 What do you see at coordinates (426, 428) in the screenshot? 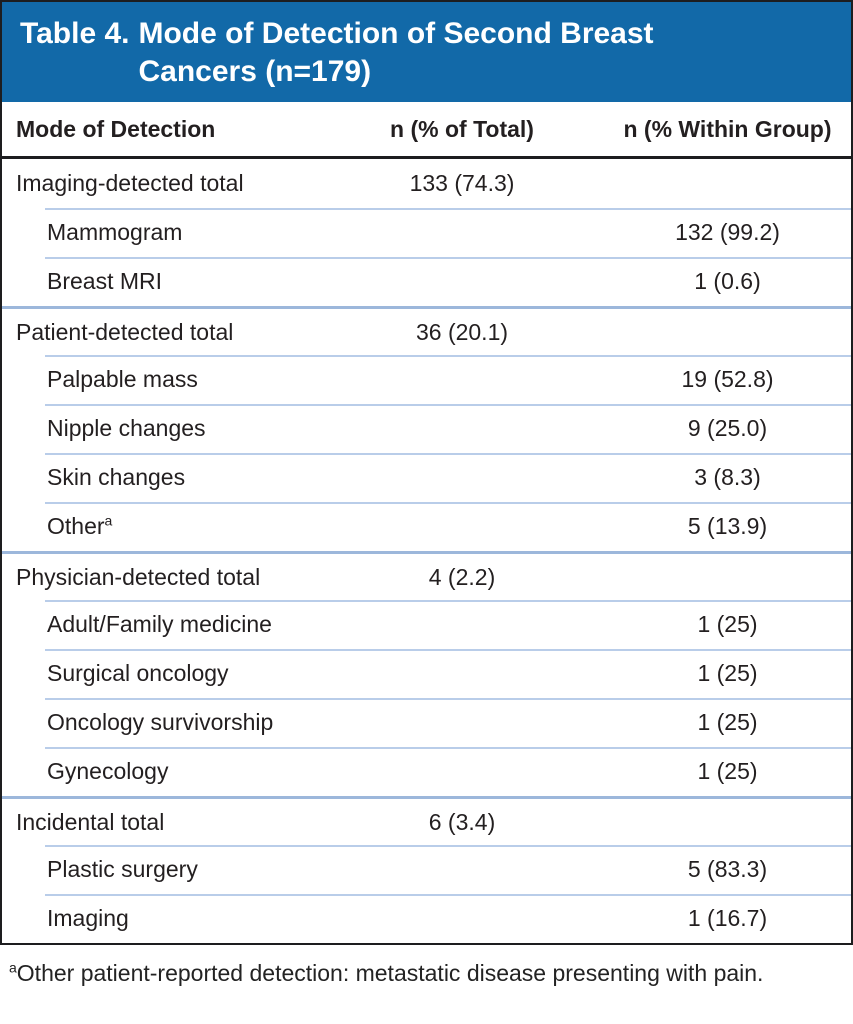
I see `table-row-nipple-changes: Nipple changes 9 (25.0)` at bounding box center [426, 428].